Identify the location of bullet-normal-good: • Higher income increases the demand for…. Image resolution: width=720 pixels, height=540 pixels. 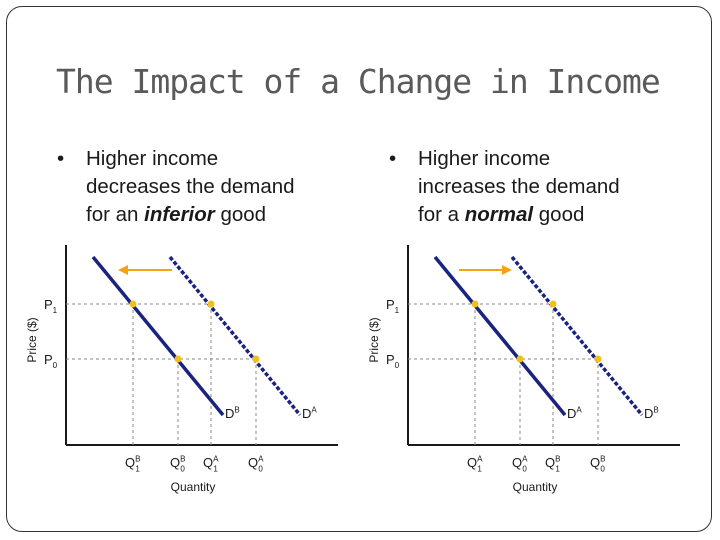
(539, 187).